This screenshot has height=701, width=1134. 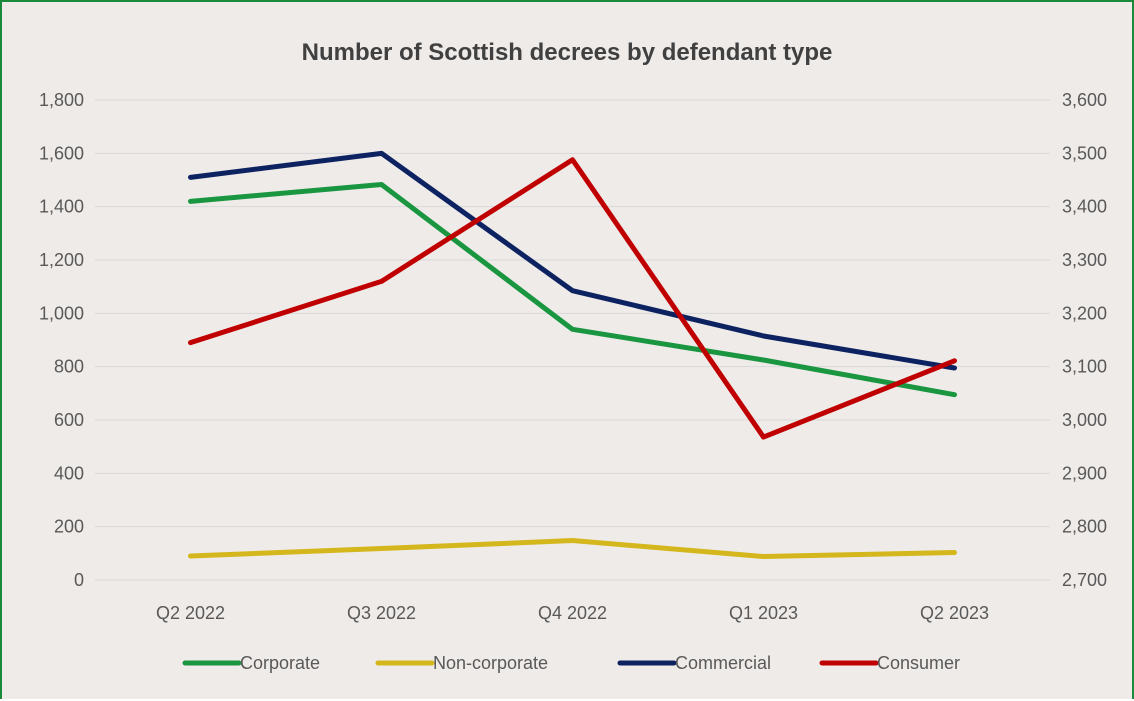 What do you see at coordinates (1084, 100) in the screenshot?
I see `right-tick-label: 3,600` at bounding box center [1084, 100].